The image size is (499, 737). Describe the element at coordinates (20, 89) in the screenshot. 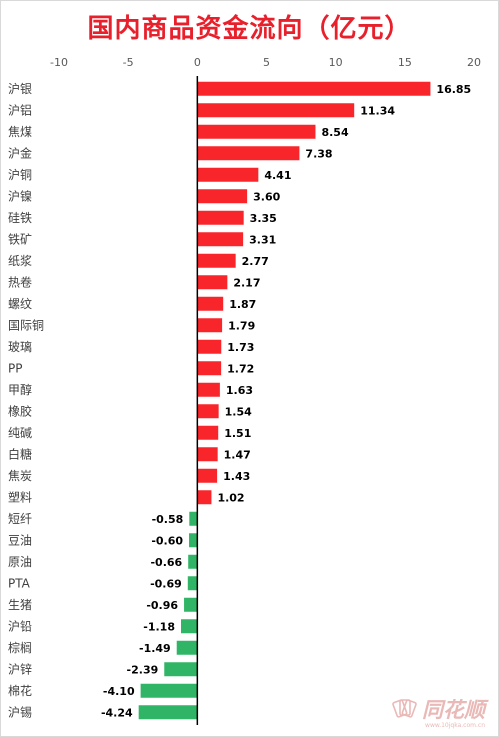

I see `category-label: 沪银` at that location.